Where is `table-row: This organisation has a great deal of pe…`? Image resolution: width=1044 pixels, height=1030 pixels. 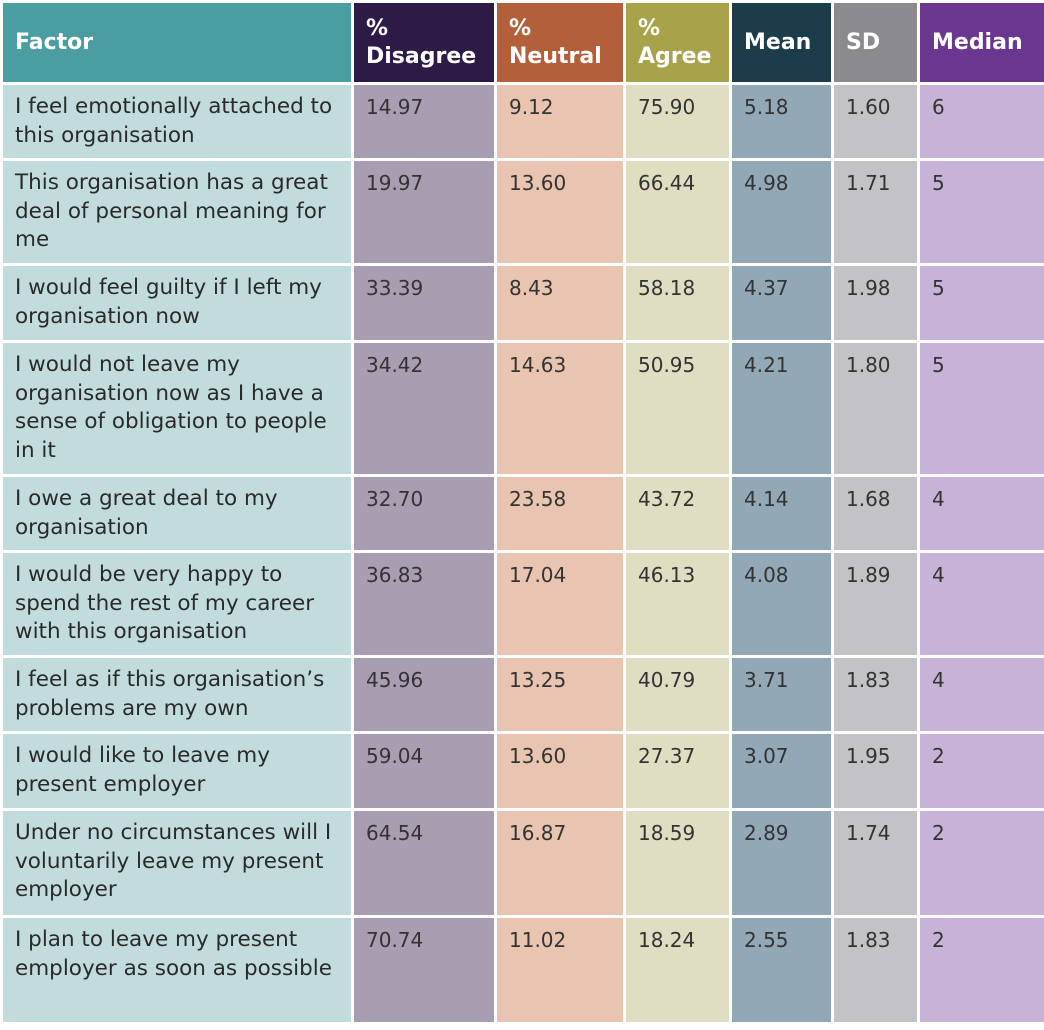 table-row: This organisation has a great deal of pe… is located at coordinates (522, 212).